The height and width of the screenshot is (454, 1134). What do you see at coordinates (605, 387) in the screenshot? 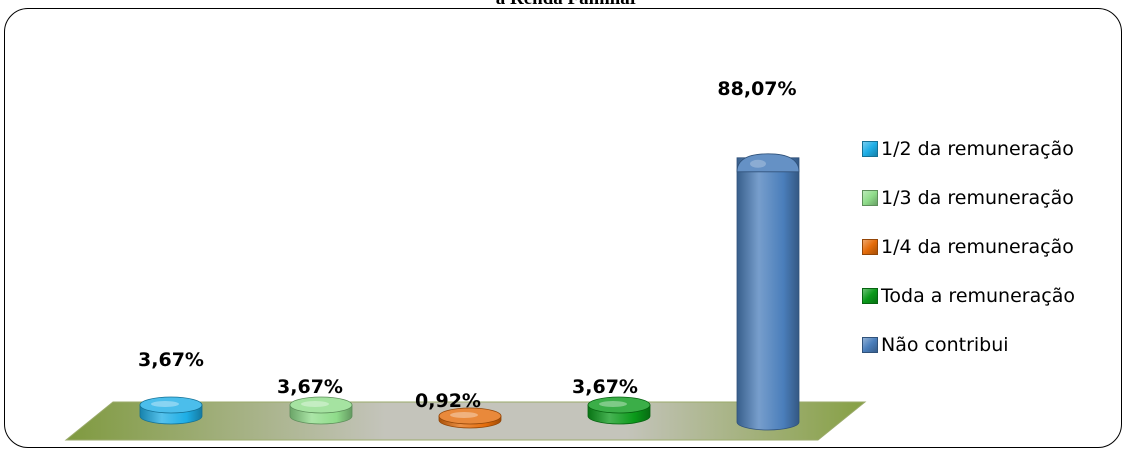
I see `data-label-4: 3,67%` at bounding box center [605, 387].